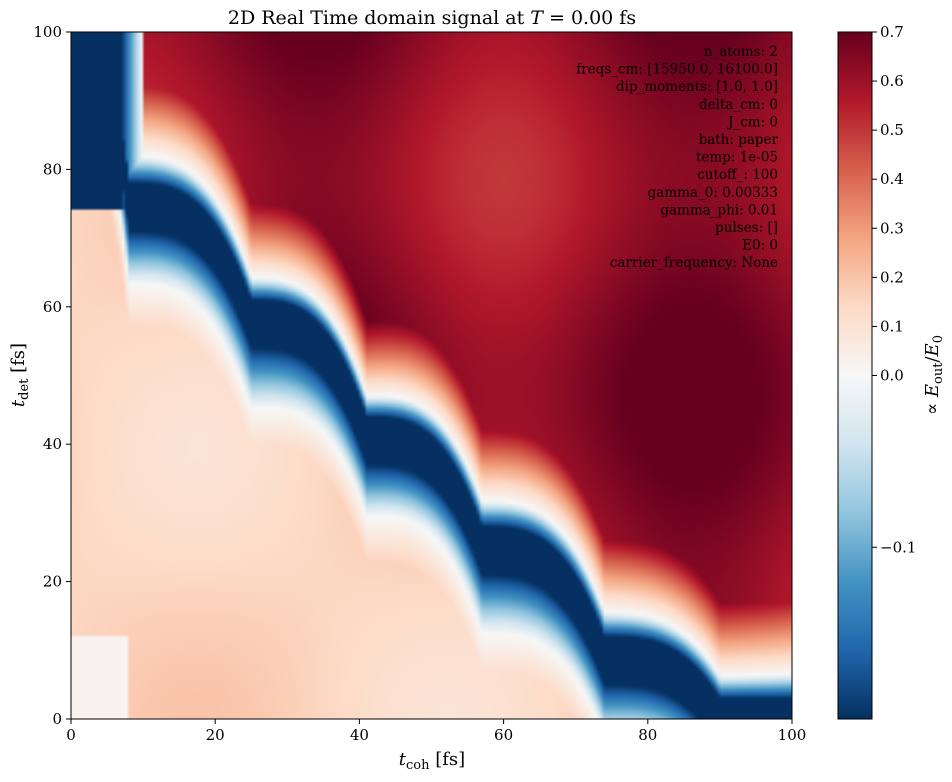 This screenshot has width=952, height=782. I want to click on colorbar-tick-label: 0.3, so click(892, 228).